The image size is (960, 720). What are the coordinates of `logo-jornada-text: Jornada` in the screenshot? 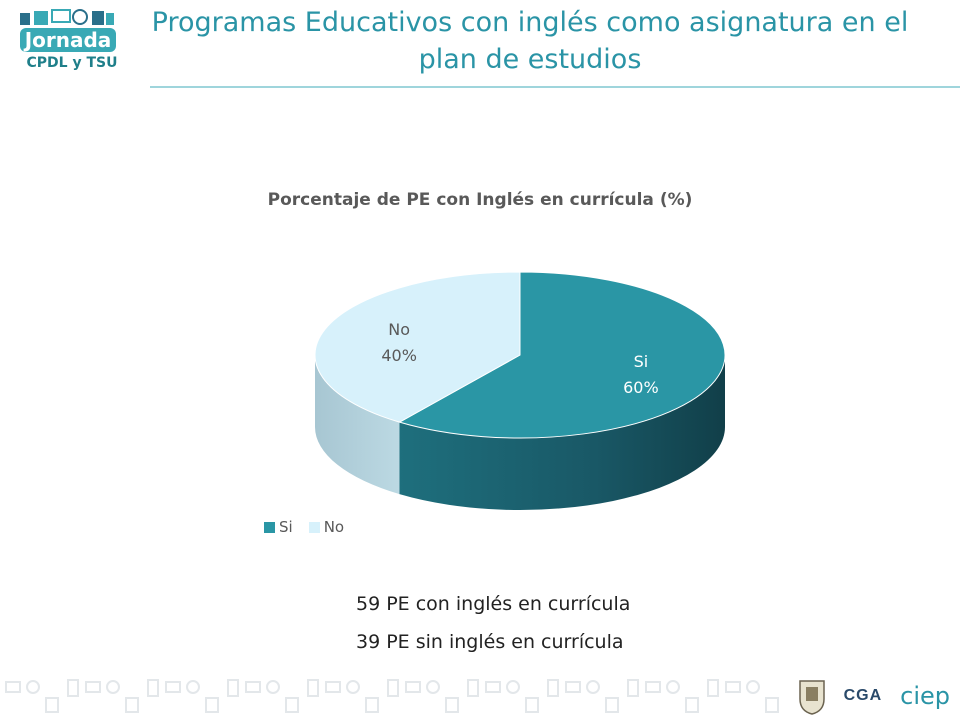 It's located at (68, 40).